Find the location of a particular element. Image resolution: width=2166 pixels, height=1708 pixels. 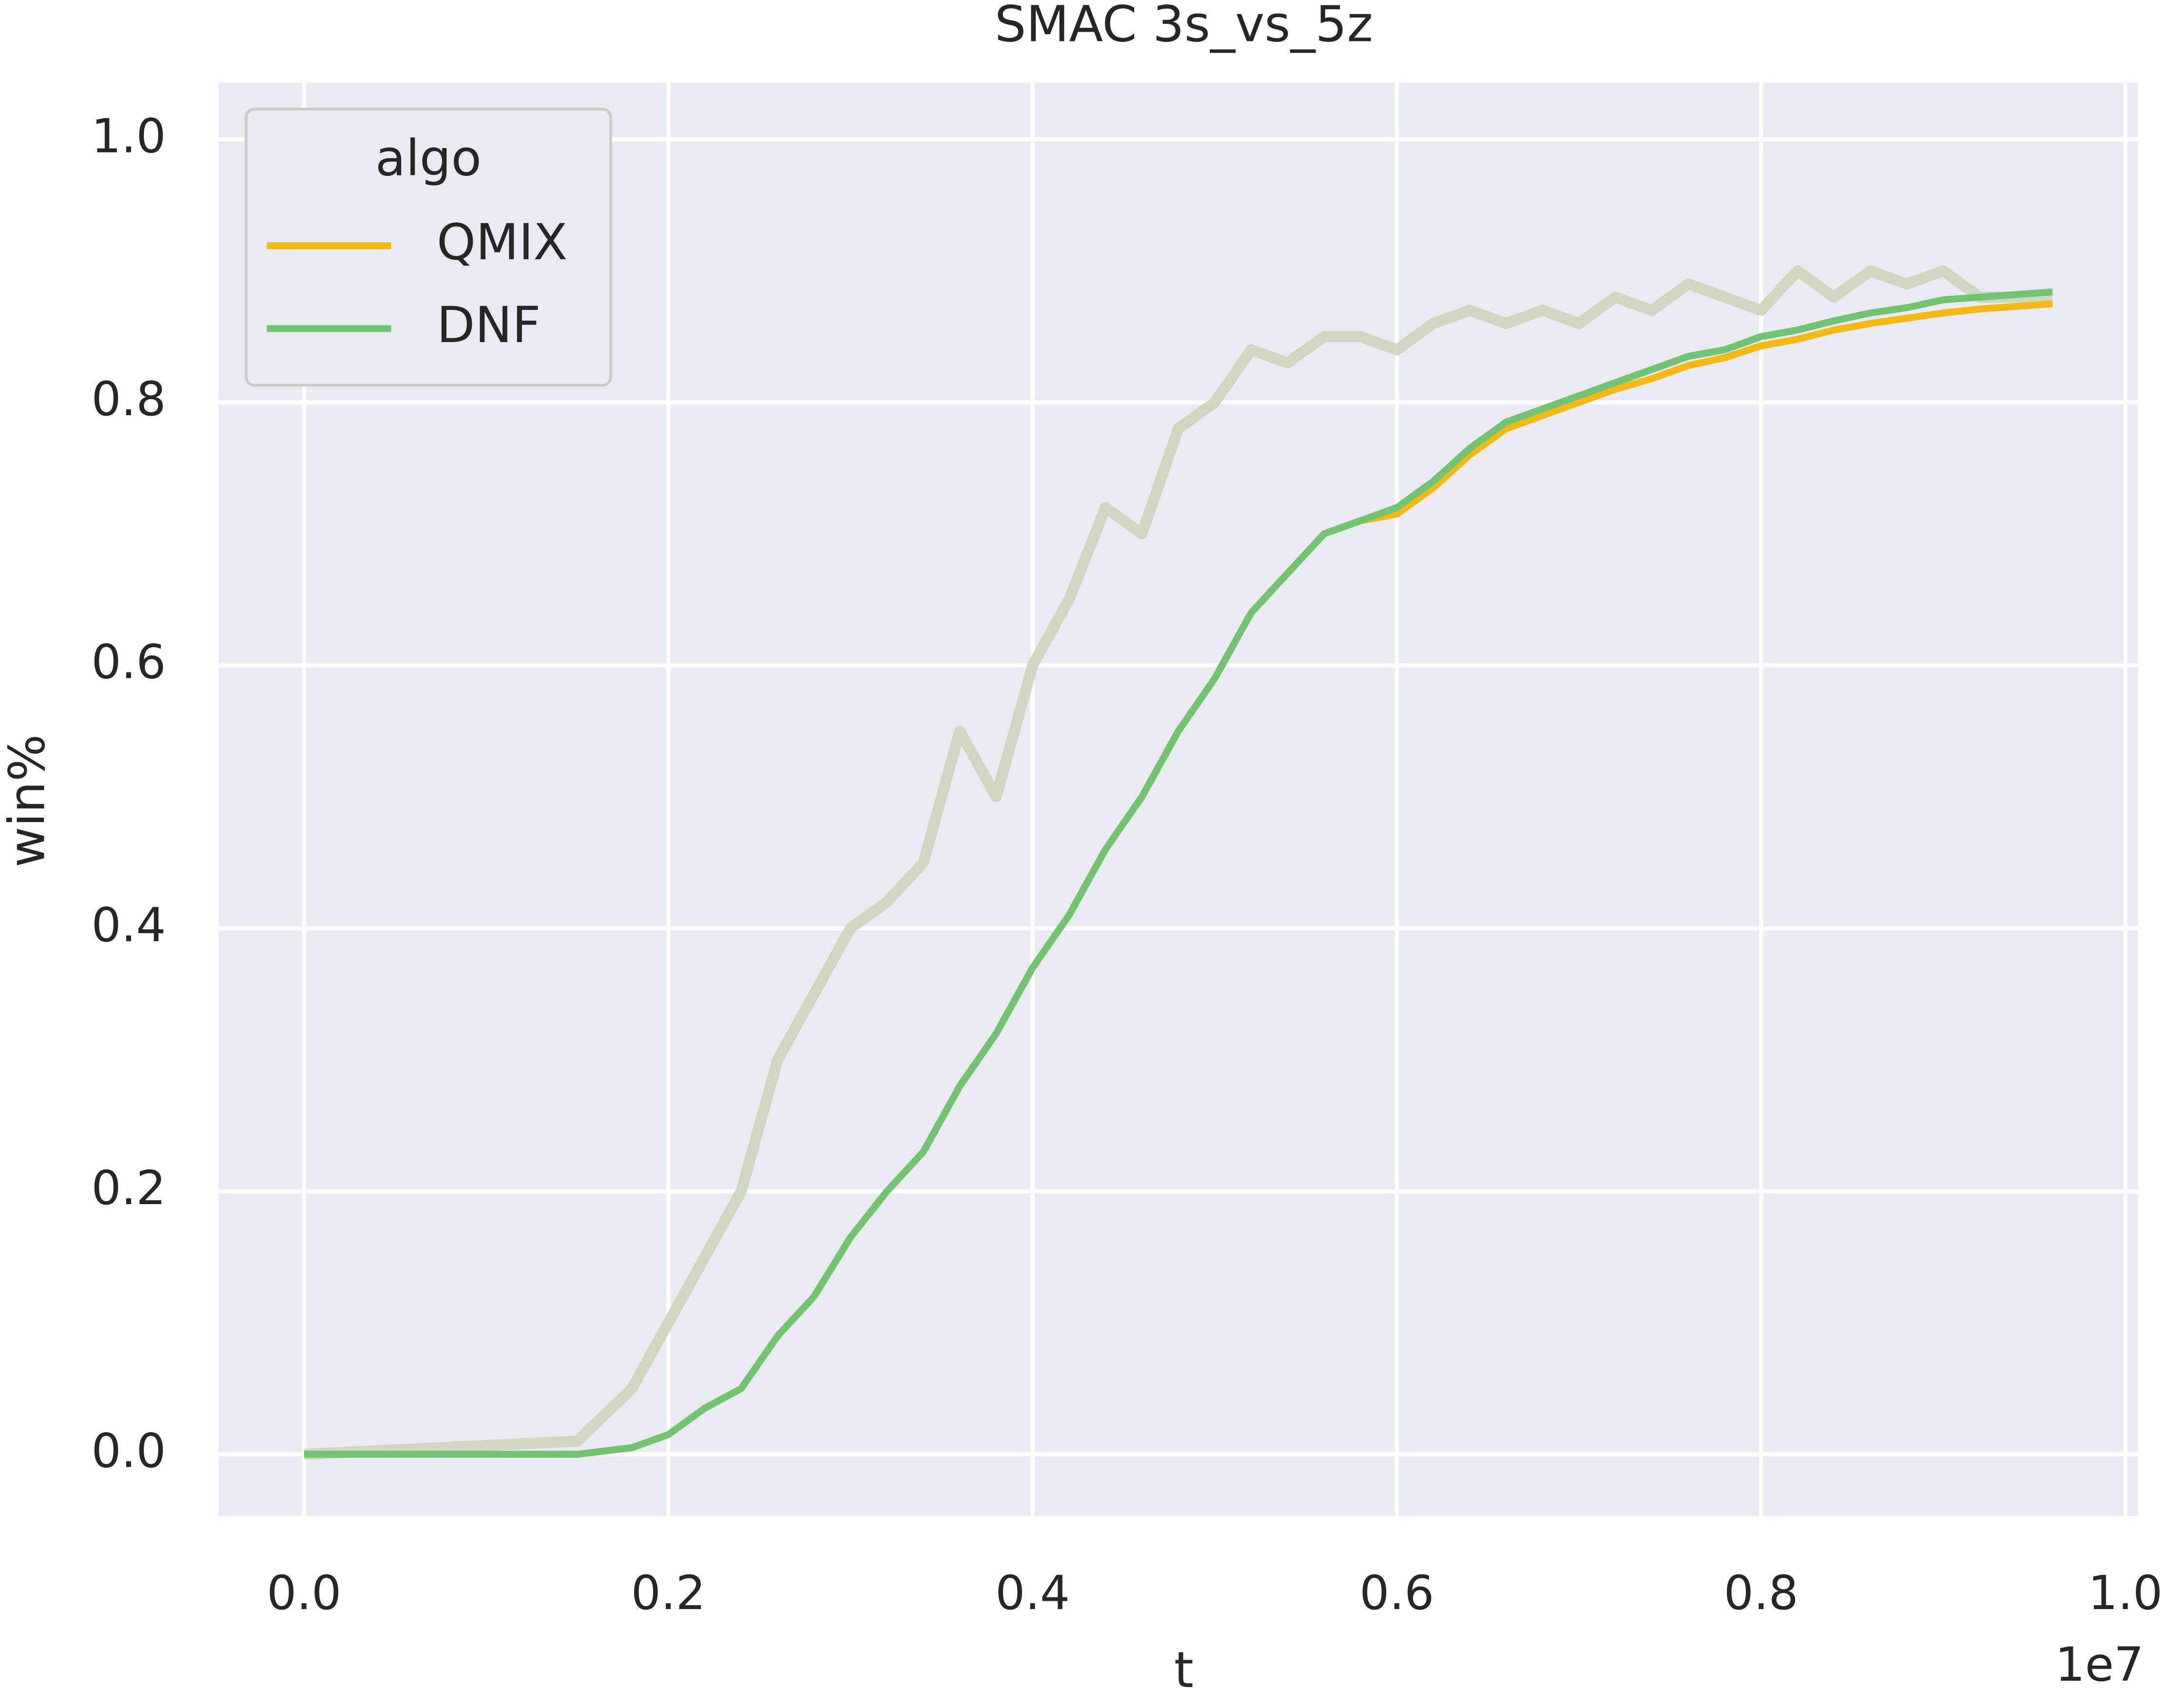

y-tick-label: 0.8 is located at coordinates (128, 399).